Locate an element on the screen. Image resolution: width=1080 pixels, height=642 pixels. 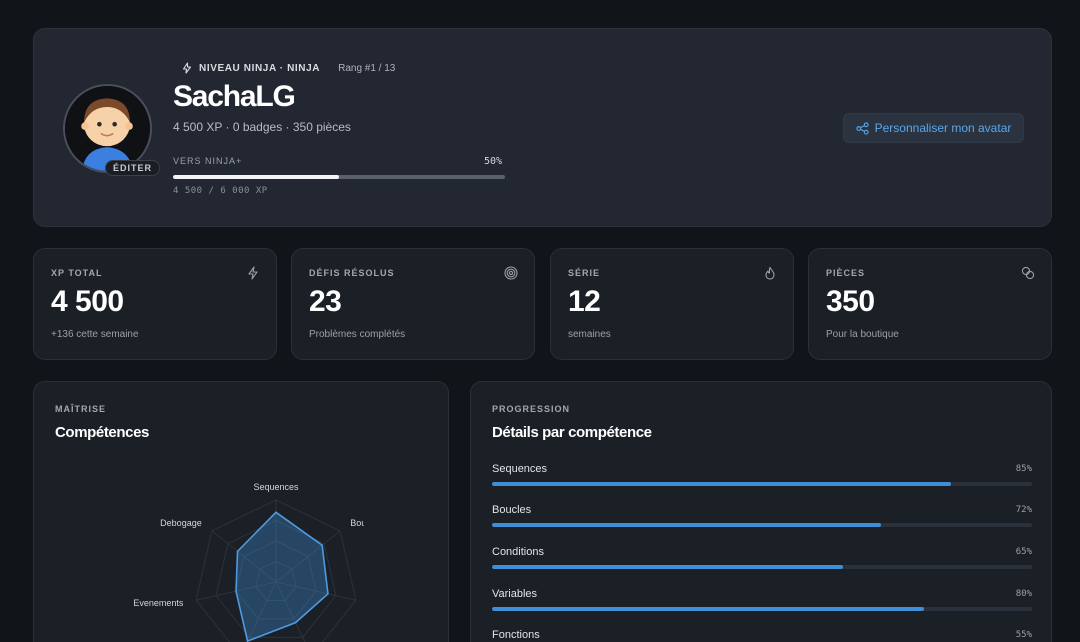
stat-card-streak: SÉRIE 12 semaines is located at coordinates (672, 304).